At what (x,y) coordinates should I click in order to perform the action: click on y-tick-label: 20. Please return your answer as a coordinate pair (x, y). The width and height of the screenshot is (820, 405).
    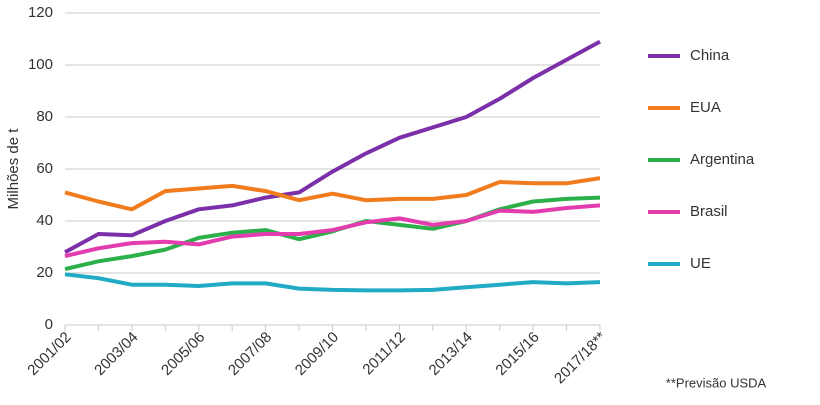
    Looking at the image, I should click on (44, 272).